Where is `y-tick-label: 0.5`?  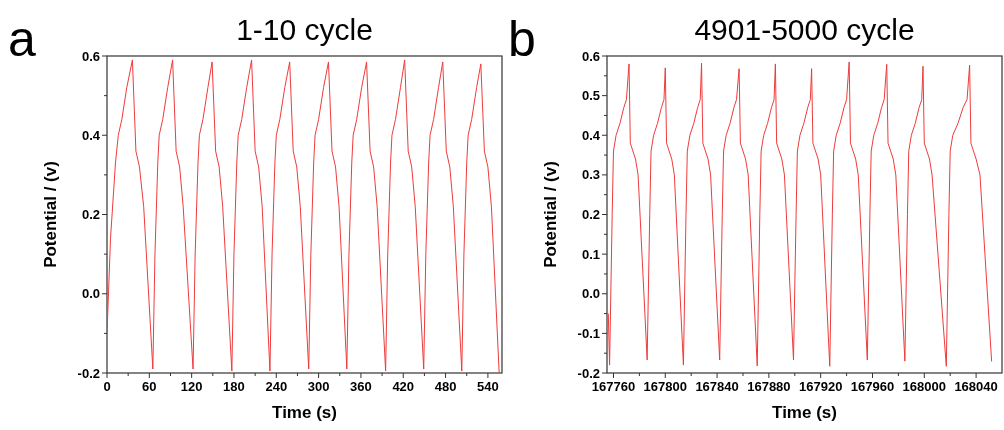 y-tick-label: 0.5 is located at coordinates (590, 96).